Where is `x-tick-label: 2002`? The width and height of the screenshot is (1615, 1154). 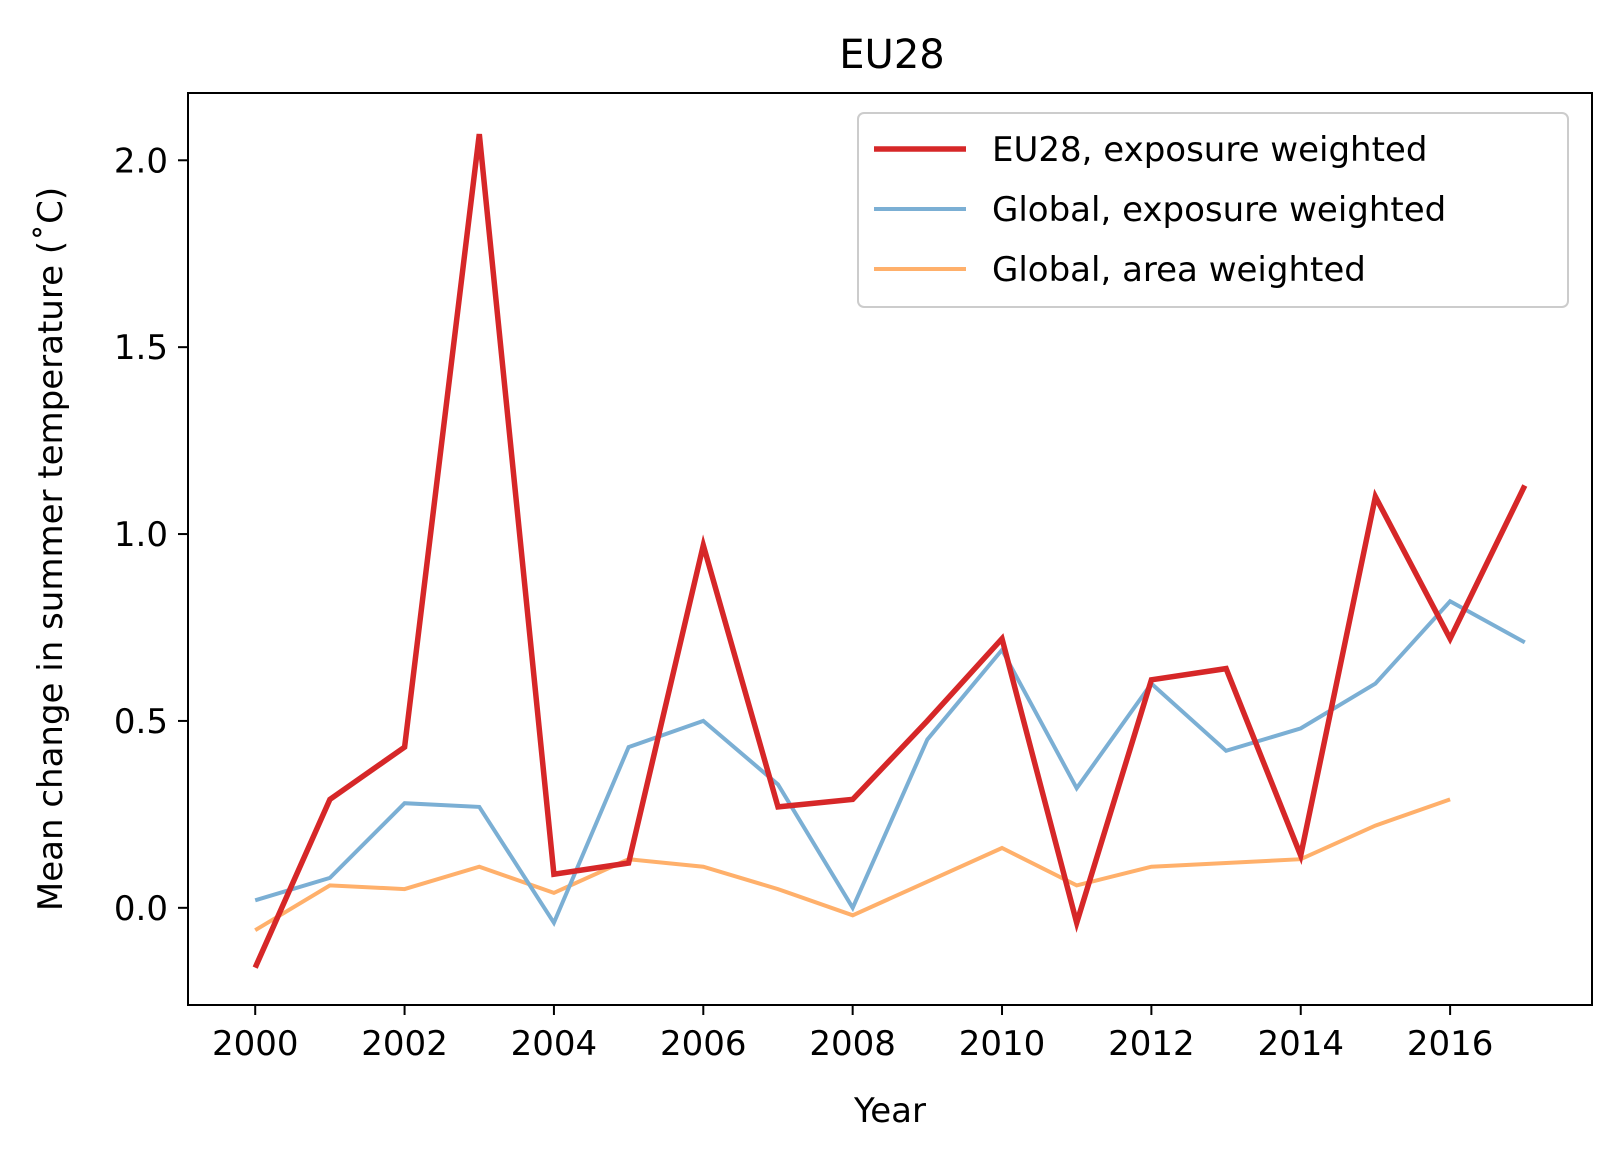
x-tick-label: 2002 is located at coordinates (404, 1044).